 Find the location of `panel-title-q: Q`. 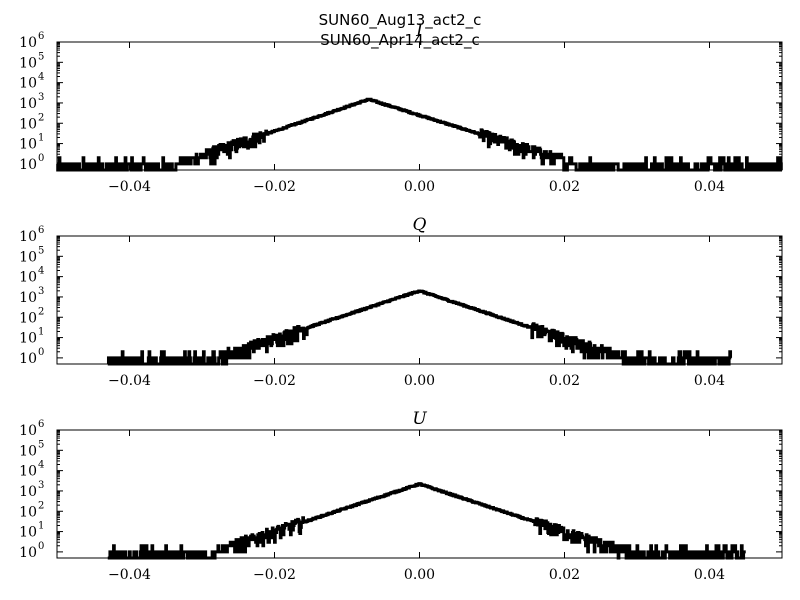

panel-title-q: Q is located at coordinates (420, 225).